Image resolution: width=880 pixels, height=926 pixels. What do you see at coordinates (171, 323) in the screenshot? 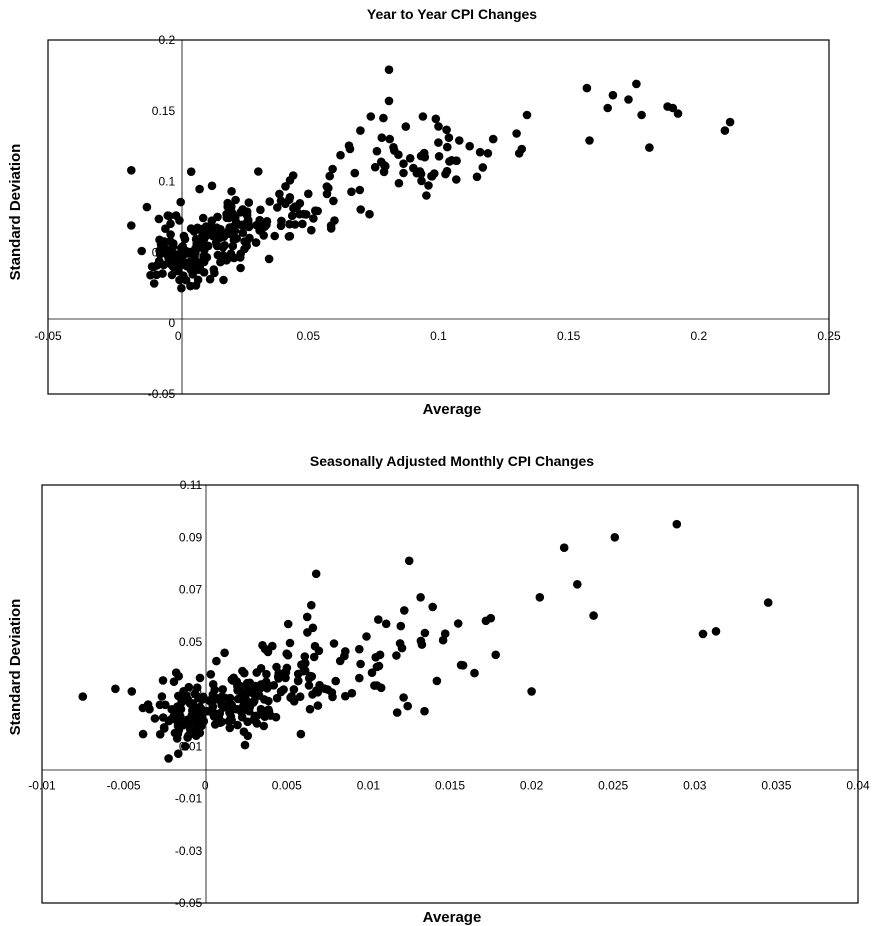
I see `y-tick-label: 0` at bounding box center [171, 323].